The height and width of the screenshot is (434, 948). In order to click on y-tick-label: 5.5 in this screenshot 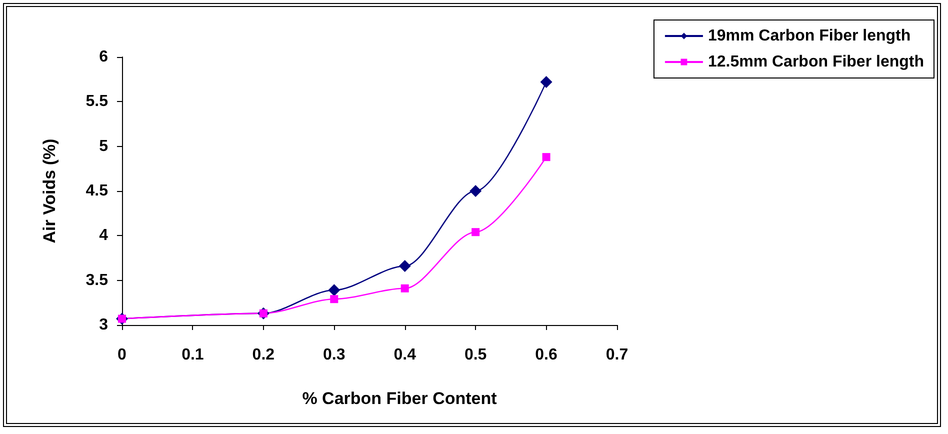, I will do `click(97, 101)`.